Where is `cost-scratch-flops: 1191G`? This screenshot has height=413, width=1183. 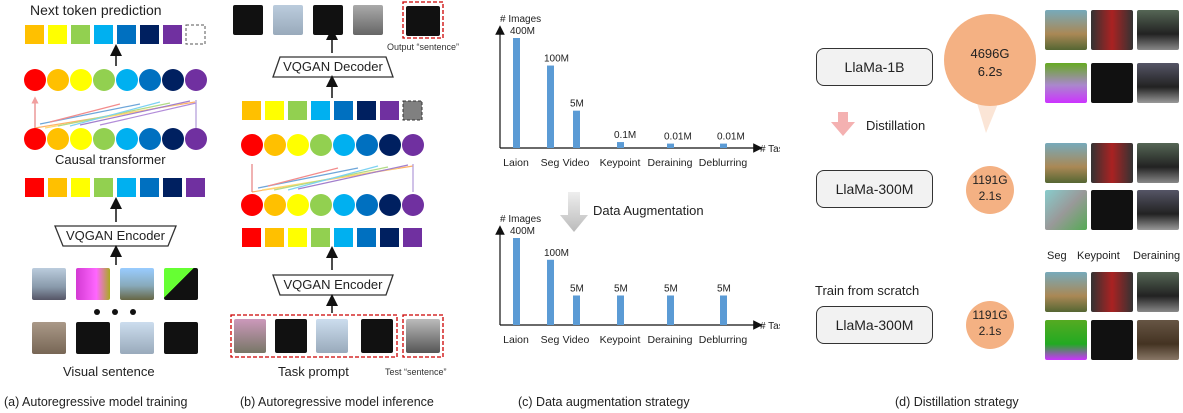 cost-scratch-flops: 1191G is located at coordinates (990, 315).